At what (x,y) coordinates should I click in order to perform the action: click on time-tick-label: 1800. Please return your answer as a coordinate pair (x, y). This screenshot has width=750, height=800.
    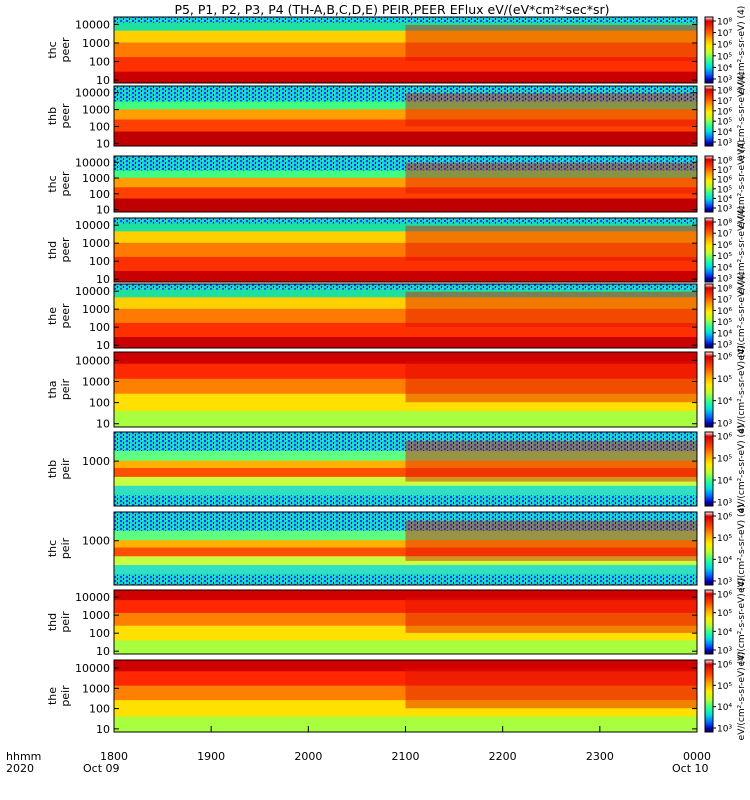
    Looking at the image, I should click on (114, 756).